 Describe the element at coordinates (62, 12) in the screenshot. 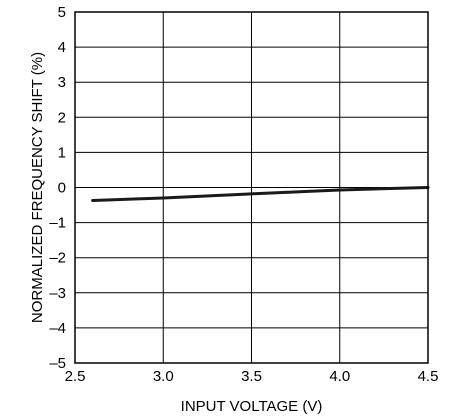

I see `y-tick-label: 5` at that location.